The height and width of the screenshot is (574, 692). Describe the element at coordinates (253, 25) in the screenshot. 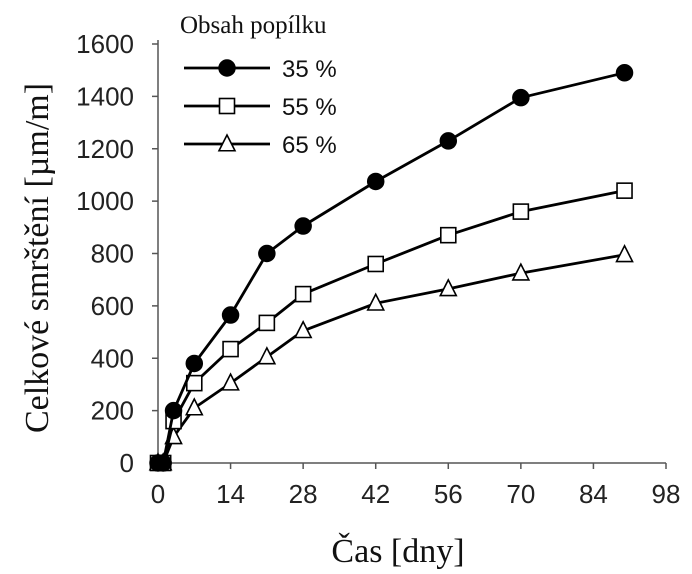

I see `legend-title: Obsah popílku` at that location.